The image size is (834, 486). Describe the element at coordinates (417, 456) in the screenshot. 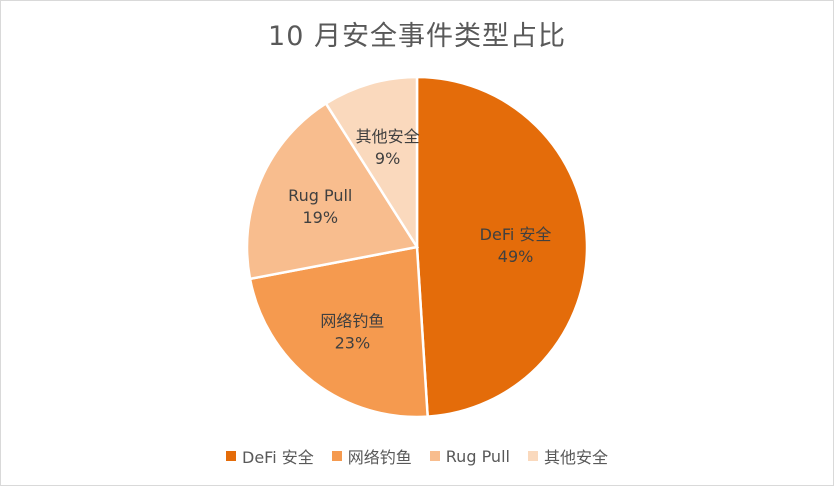

I see `legend: DeFi 安全 网络钓鱼 Rug Pull 其他安全` at that location.